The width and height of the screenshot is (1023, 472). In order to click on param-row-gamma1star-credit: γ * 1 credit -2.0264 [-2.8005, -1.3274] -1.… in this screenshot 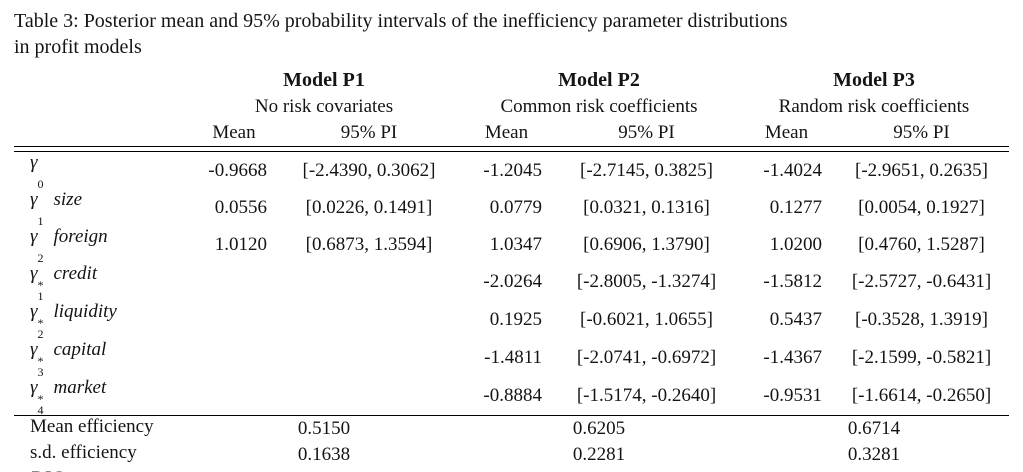, I will do `click(511, 283)`.